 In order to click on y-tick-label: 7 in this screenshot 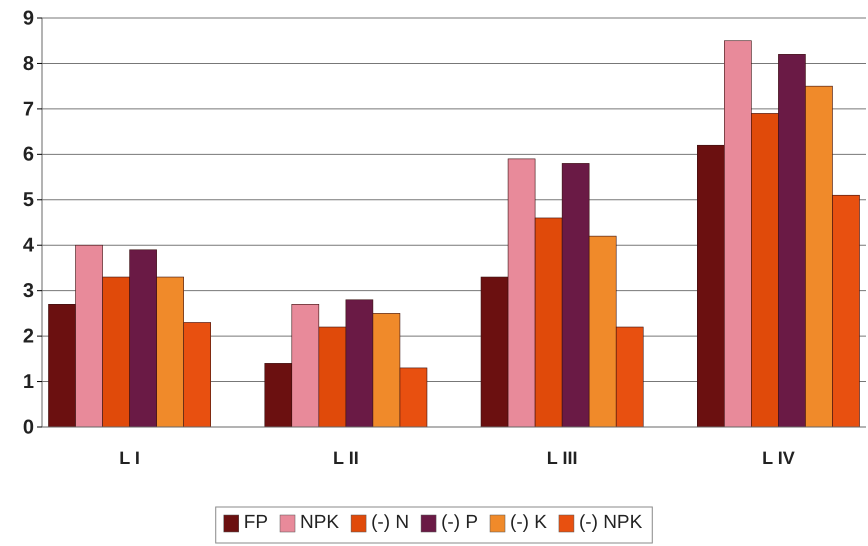, I will do `click(28, 109)`.